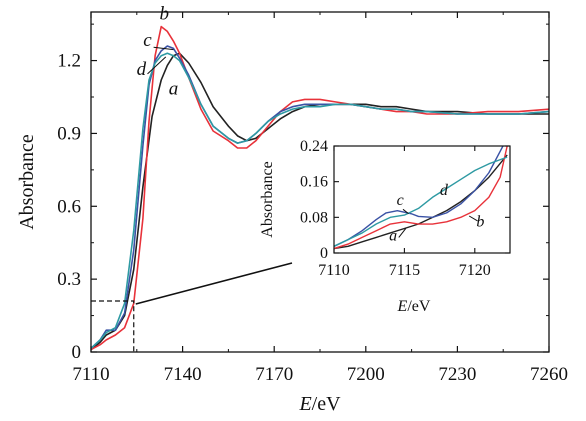 The width and height of the screenshot is (586, 421). Describe the element at coordinates (314, 182) in the screenshot. I see `inset-y-tick-label: 0.16` at that location.